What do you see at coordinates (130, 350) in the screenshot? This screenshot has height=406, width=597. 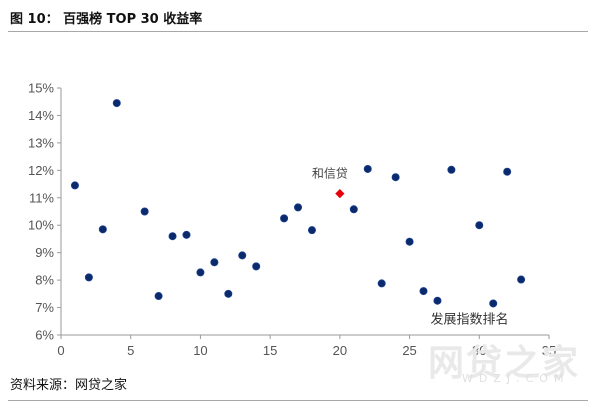 I see `x-tick-label: 5` at bounding box center [130, 350].